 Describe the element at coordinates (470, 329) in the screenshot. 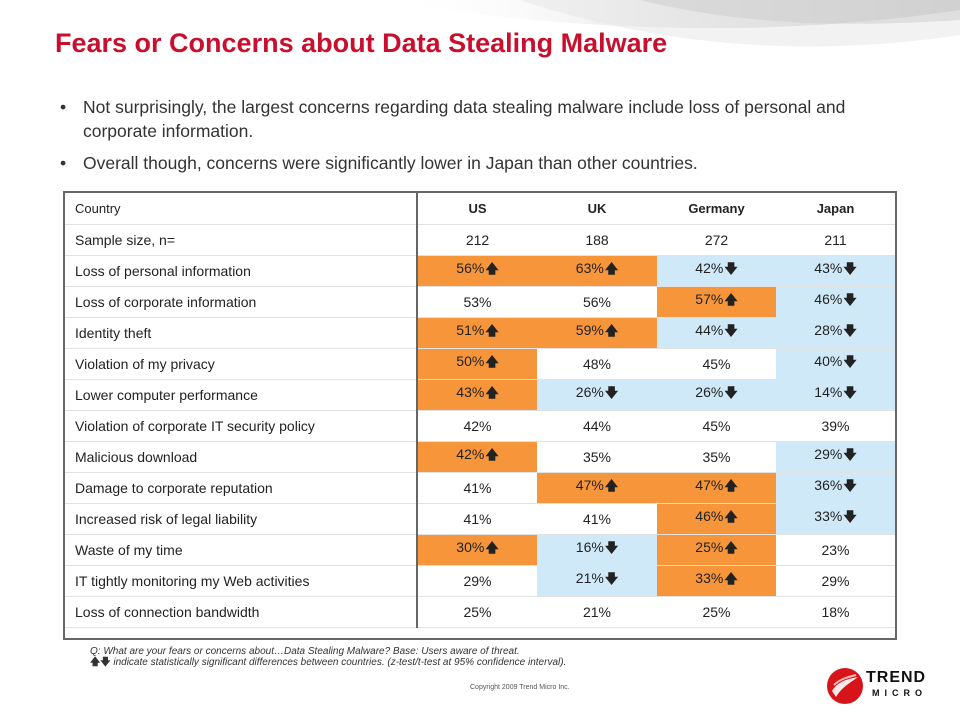

I see `cell-value: 51%` at that location.